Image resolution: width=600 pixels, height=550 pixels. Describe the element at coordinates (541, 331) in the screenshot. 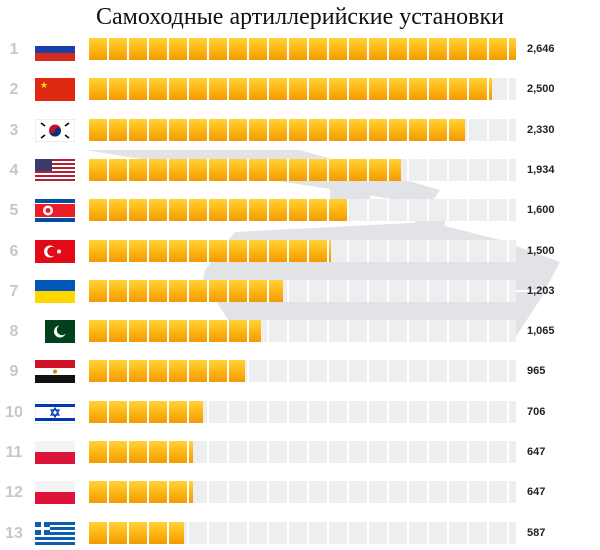

I see `value-label: 1,065` at that location.